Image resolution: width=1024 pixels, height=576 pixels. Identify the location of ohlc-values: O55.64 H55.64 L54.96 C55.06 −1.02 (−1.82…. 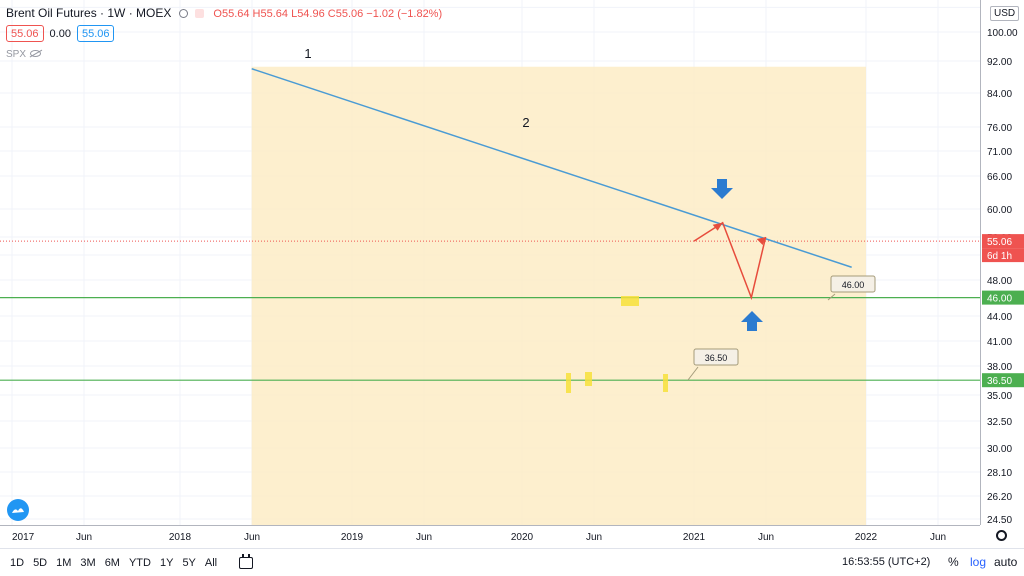
(328, 14).